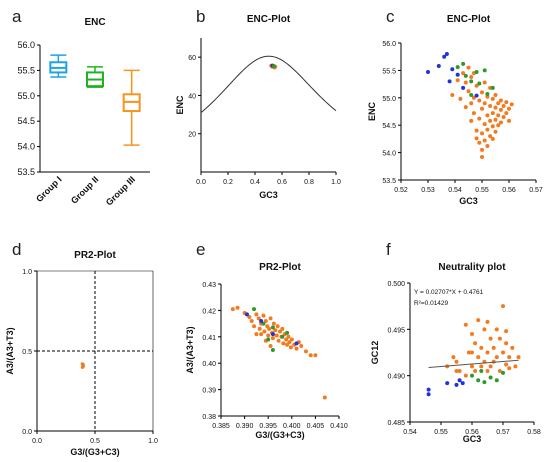 This screenshot has height=462, width=550. I want to click on x-tick-label: 0.395, so click(268, 426).